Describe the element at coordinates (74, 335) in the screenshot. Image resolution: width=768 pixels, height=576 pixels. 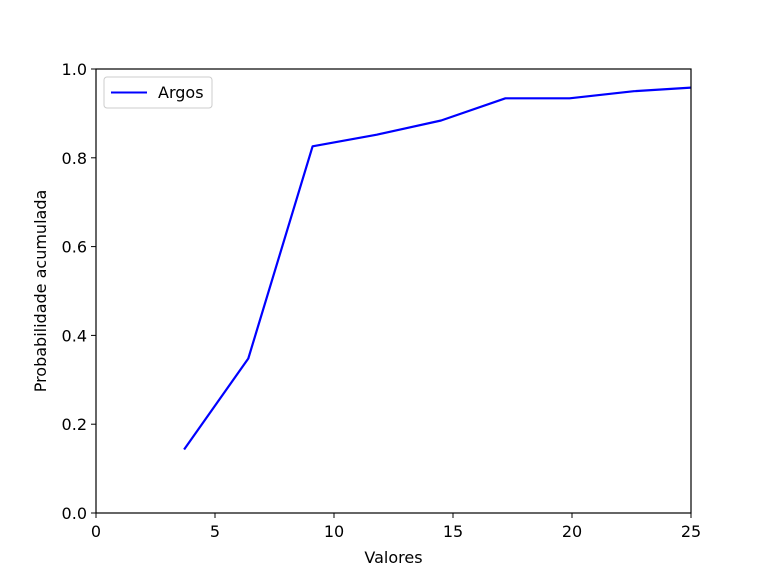
I see `y-tick-label: 0.4` at that location.